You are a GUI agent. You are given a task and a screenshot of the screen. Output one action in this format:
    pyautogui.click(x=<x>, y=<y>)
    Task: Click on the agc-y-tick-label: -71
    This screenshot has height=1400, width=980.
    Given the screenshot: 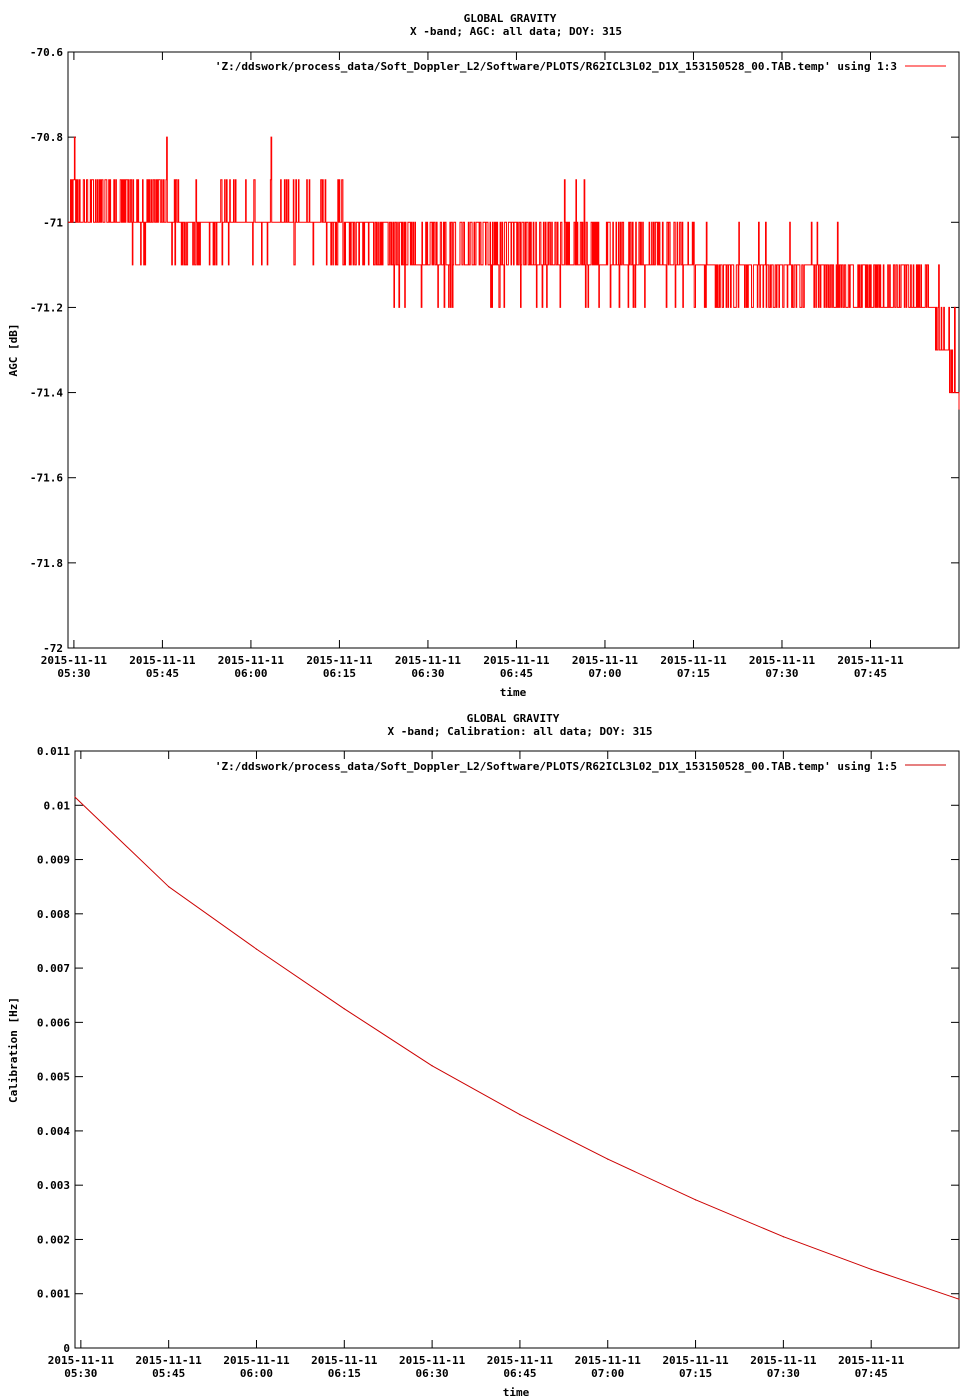 What is the action you would take?
    pyautogui.click(x=53, y=222)
    